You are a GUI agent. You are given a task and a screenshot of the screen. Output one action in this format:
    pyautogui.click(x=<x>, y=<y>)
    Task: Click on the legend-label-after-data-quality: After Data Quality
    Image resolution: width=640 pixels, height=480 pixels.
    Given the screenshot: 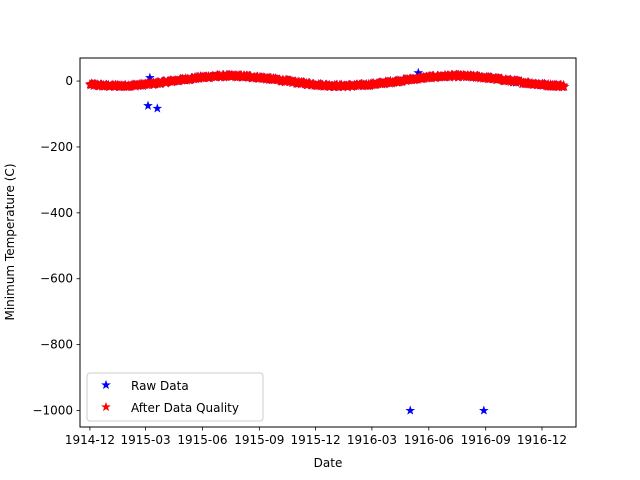 What is the action you would take?
    pyautogui.click(x=185, y=408)
    